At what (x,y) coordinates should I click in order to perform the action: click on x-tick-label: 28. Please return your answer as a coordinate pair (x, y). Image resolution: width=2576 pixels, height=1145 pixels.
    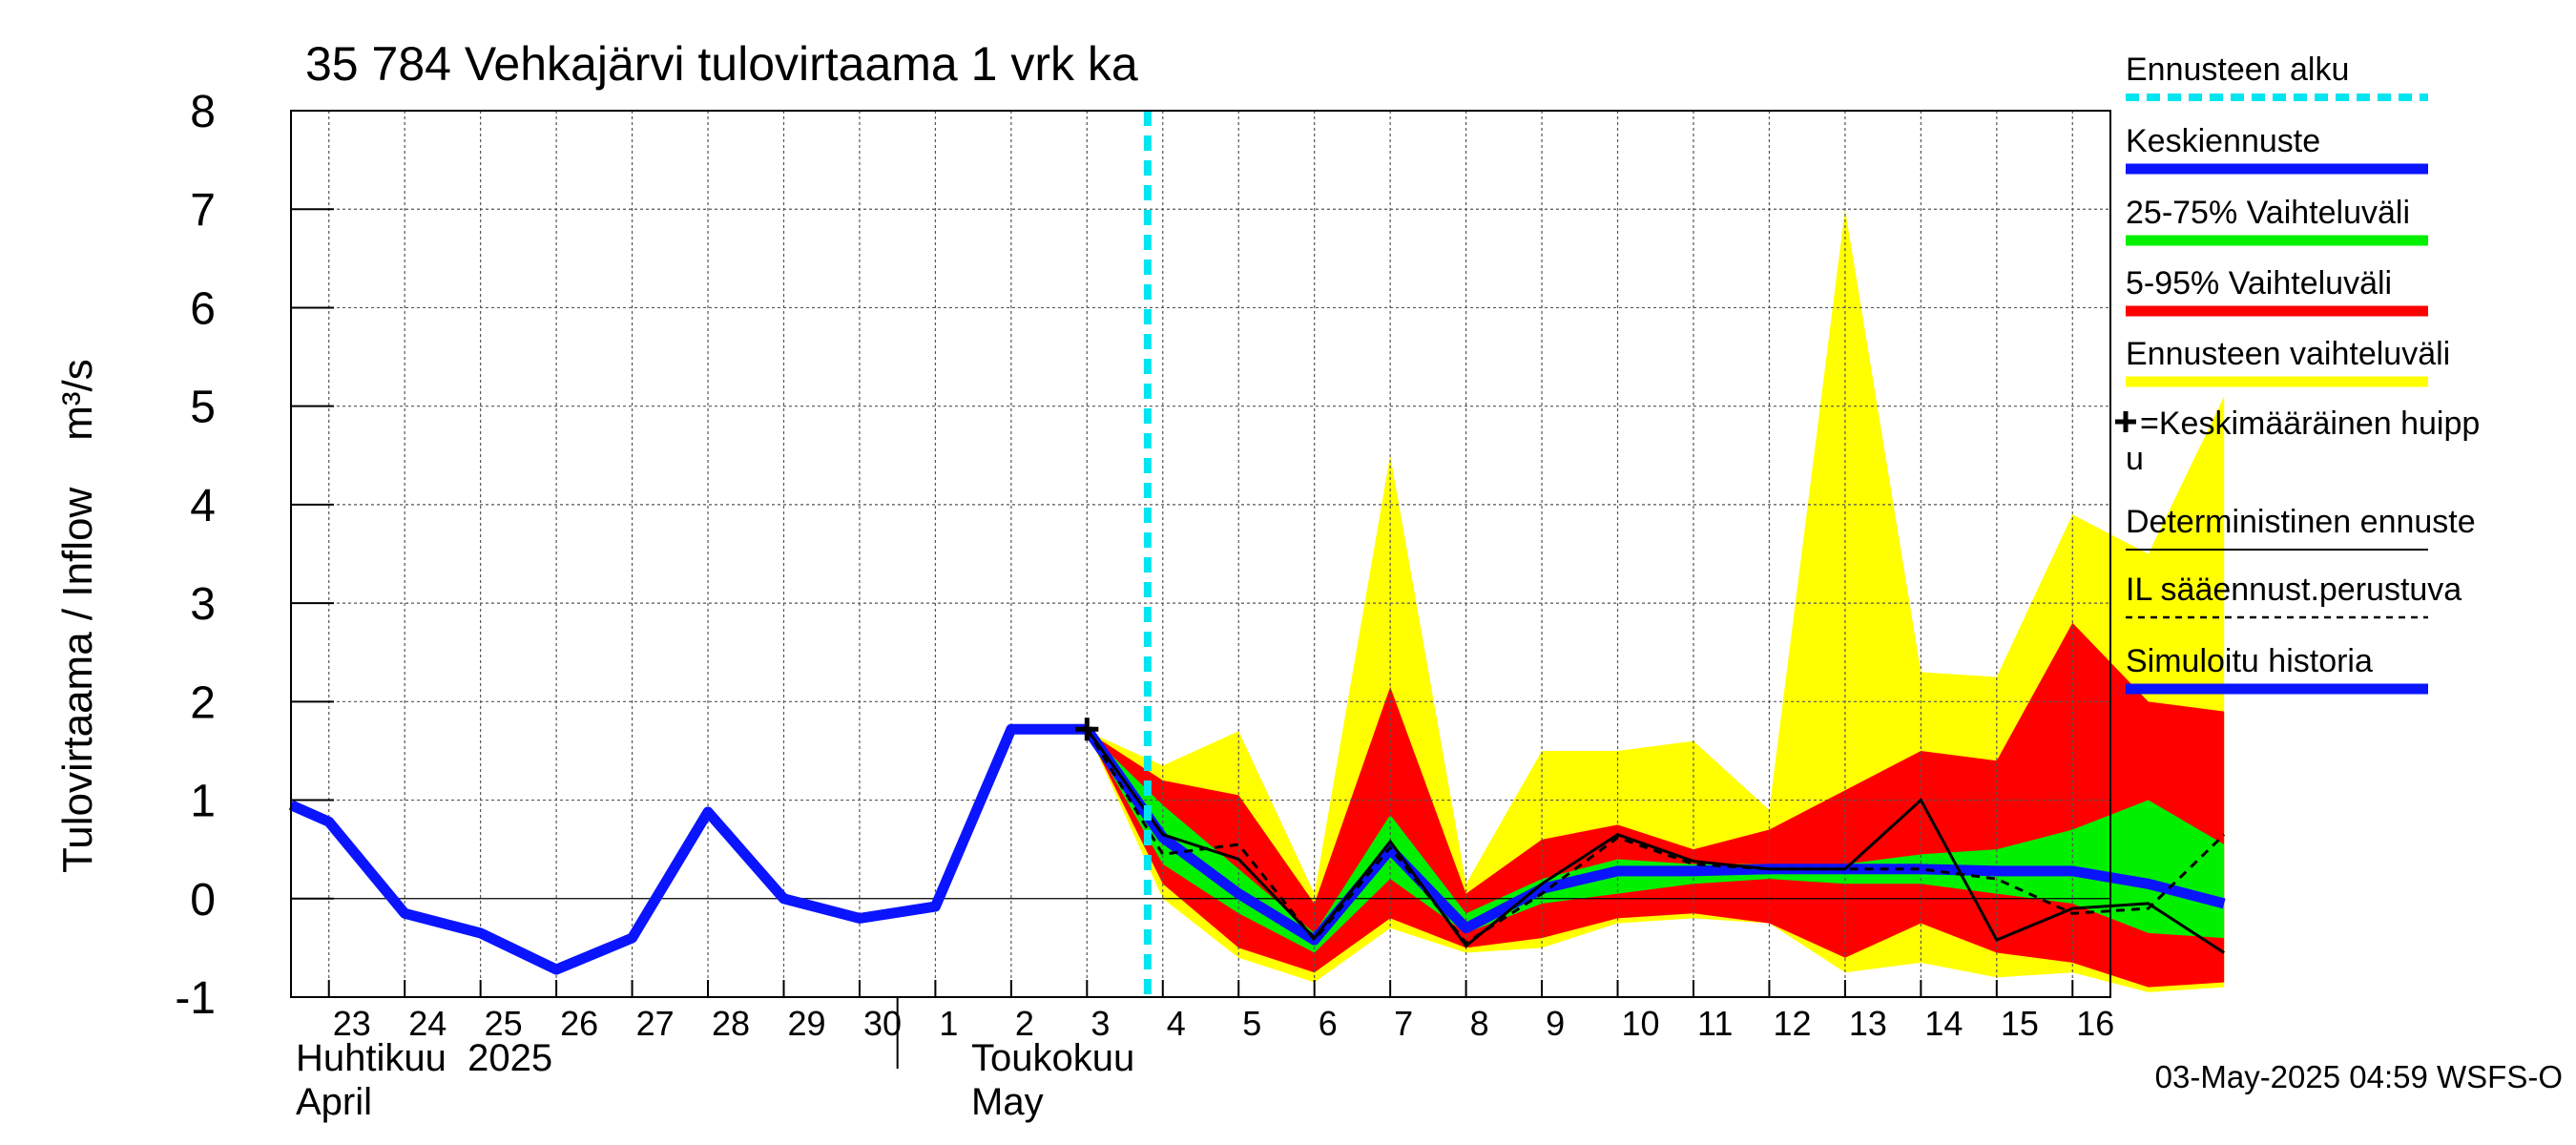
    Looking at the image, I should click on (731, 1023).